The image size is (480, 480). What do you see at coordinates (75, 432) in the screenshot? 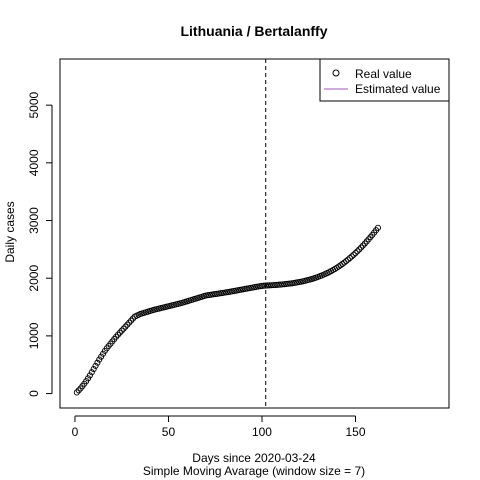
I see `x-tick-label: 0` at bounding box center [75, 432].